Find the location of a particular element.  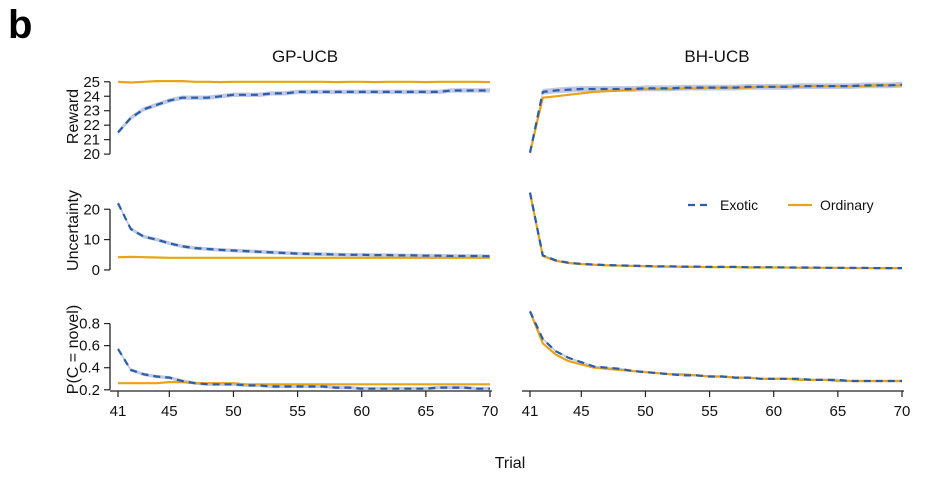

y-tick-label: 0.6 is located at coordinates (89, 346).